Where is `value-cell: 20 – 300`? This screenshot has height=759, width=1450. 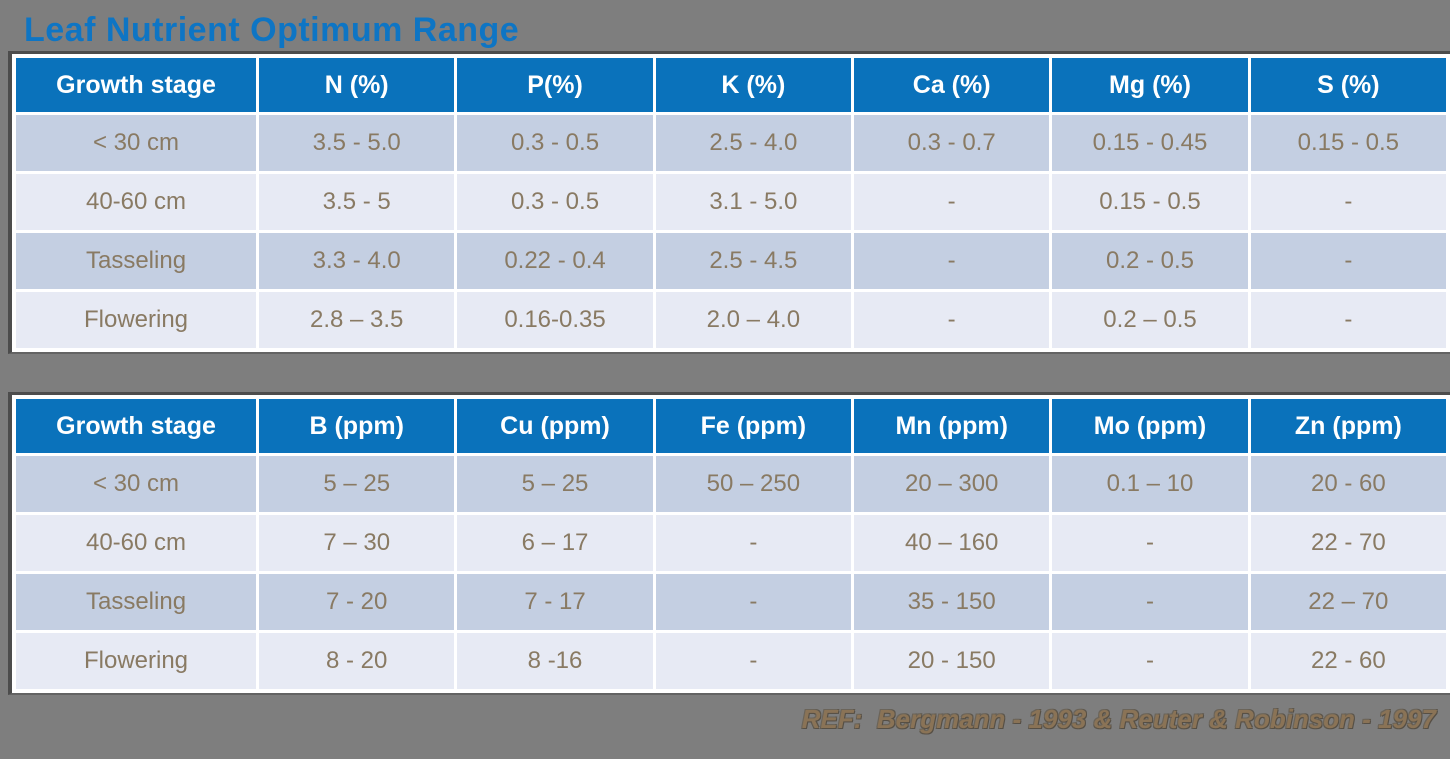 value-cell: 20 – 300 is located at coordinates (952, 484).